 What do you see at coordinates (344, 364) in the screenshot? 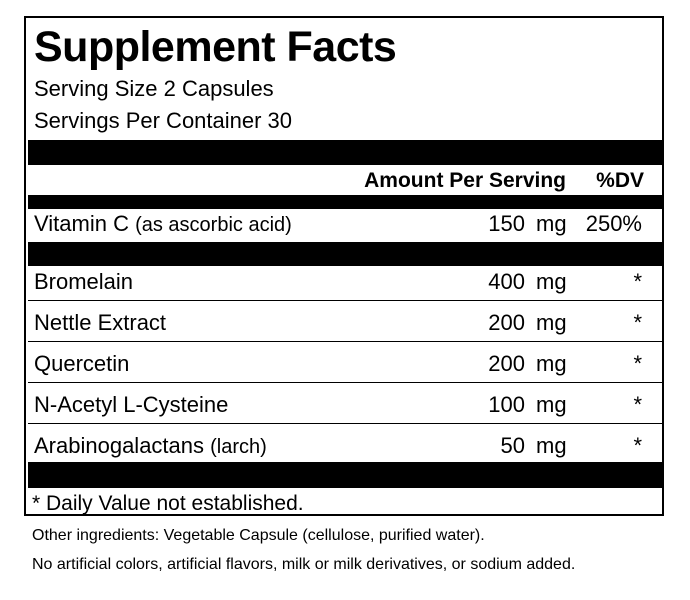
I see `ingredient-row: Quercetin 200 mg *` at bounding box center [344, 364].